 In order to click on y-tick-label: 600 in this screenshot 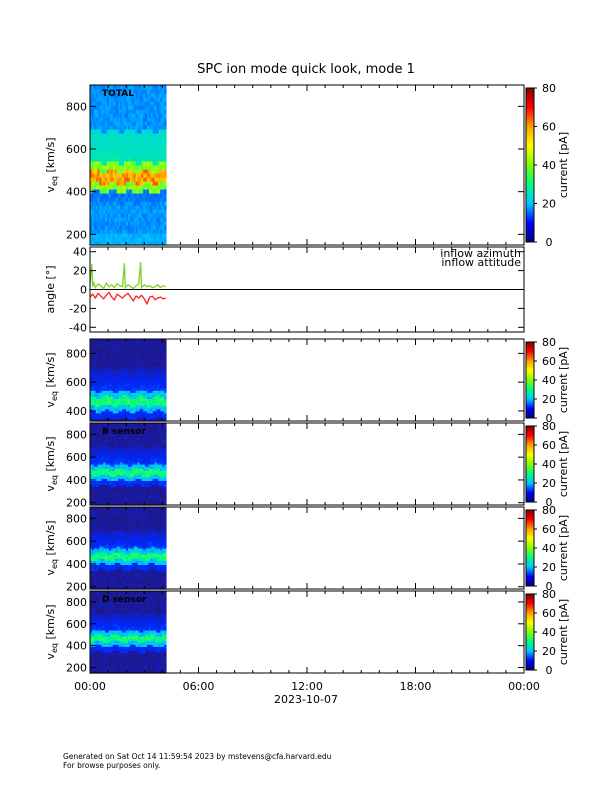, I will do `click(76, 149)`.